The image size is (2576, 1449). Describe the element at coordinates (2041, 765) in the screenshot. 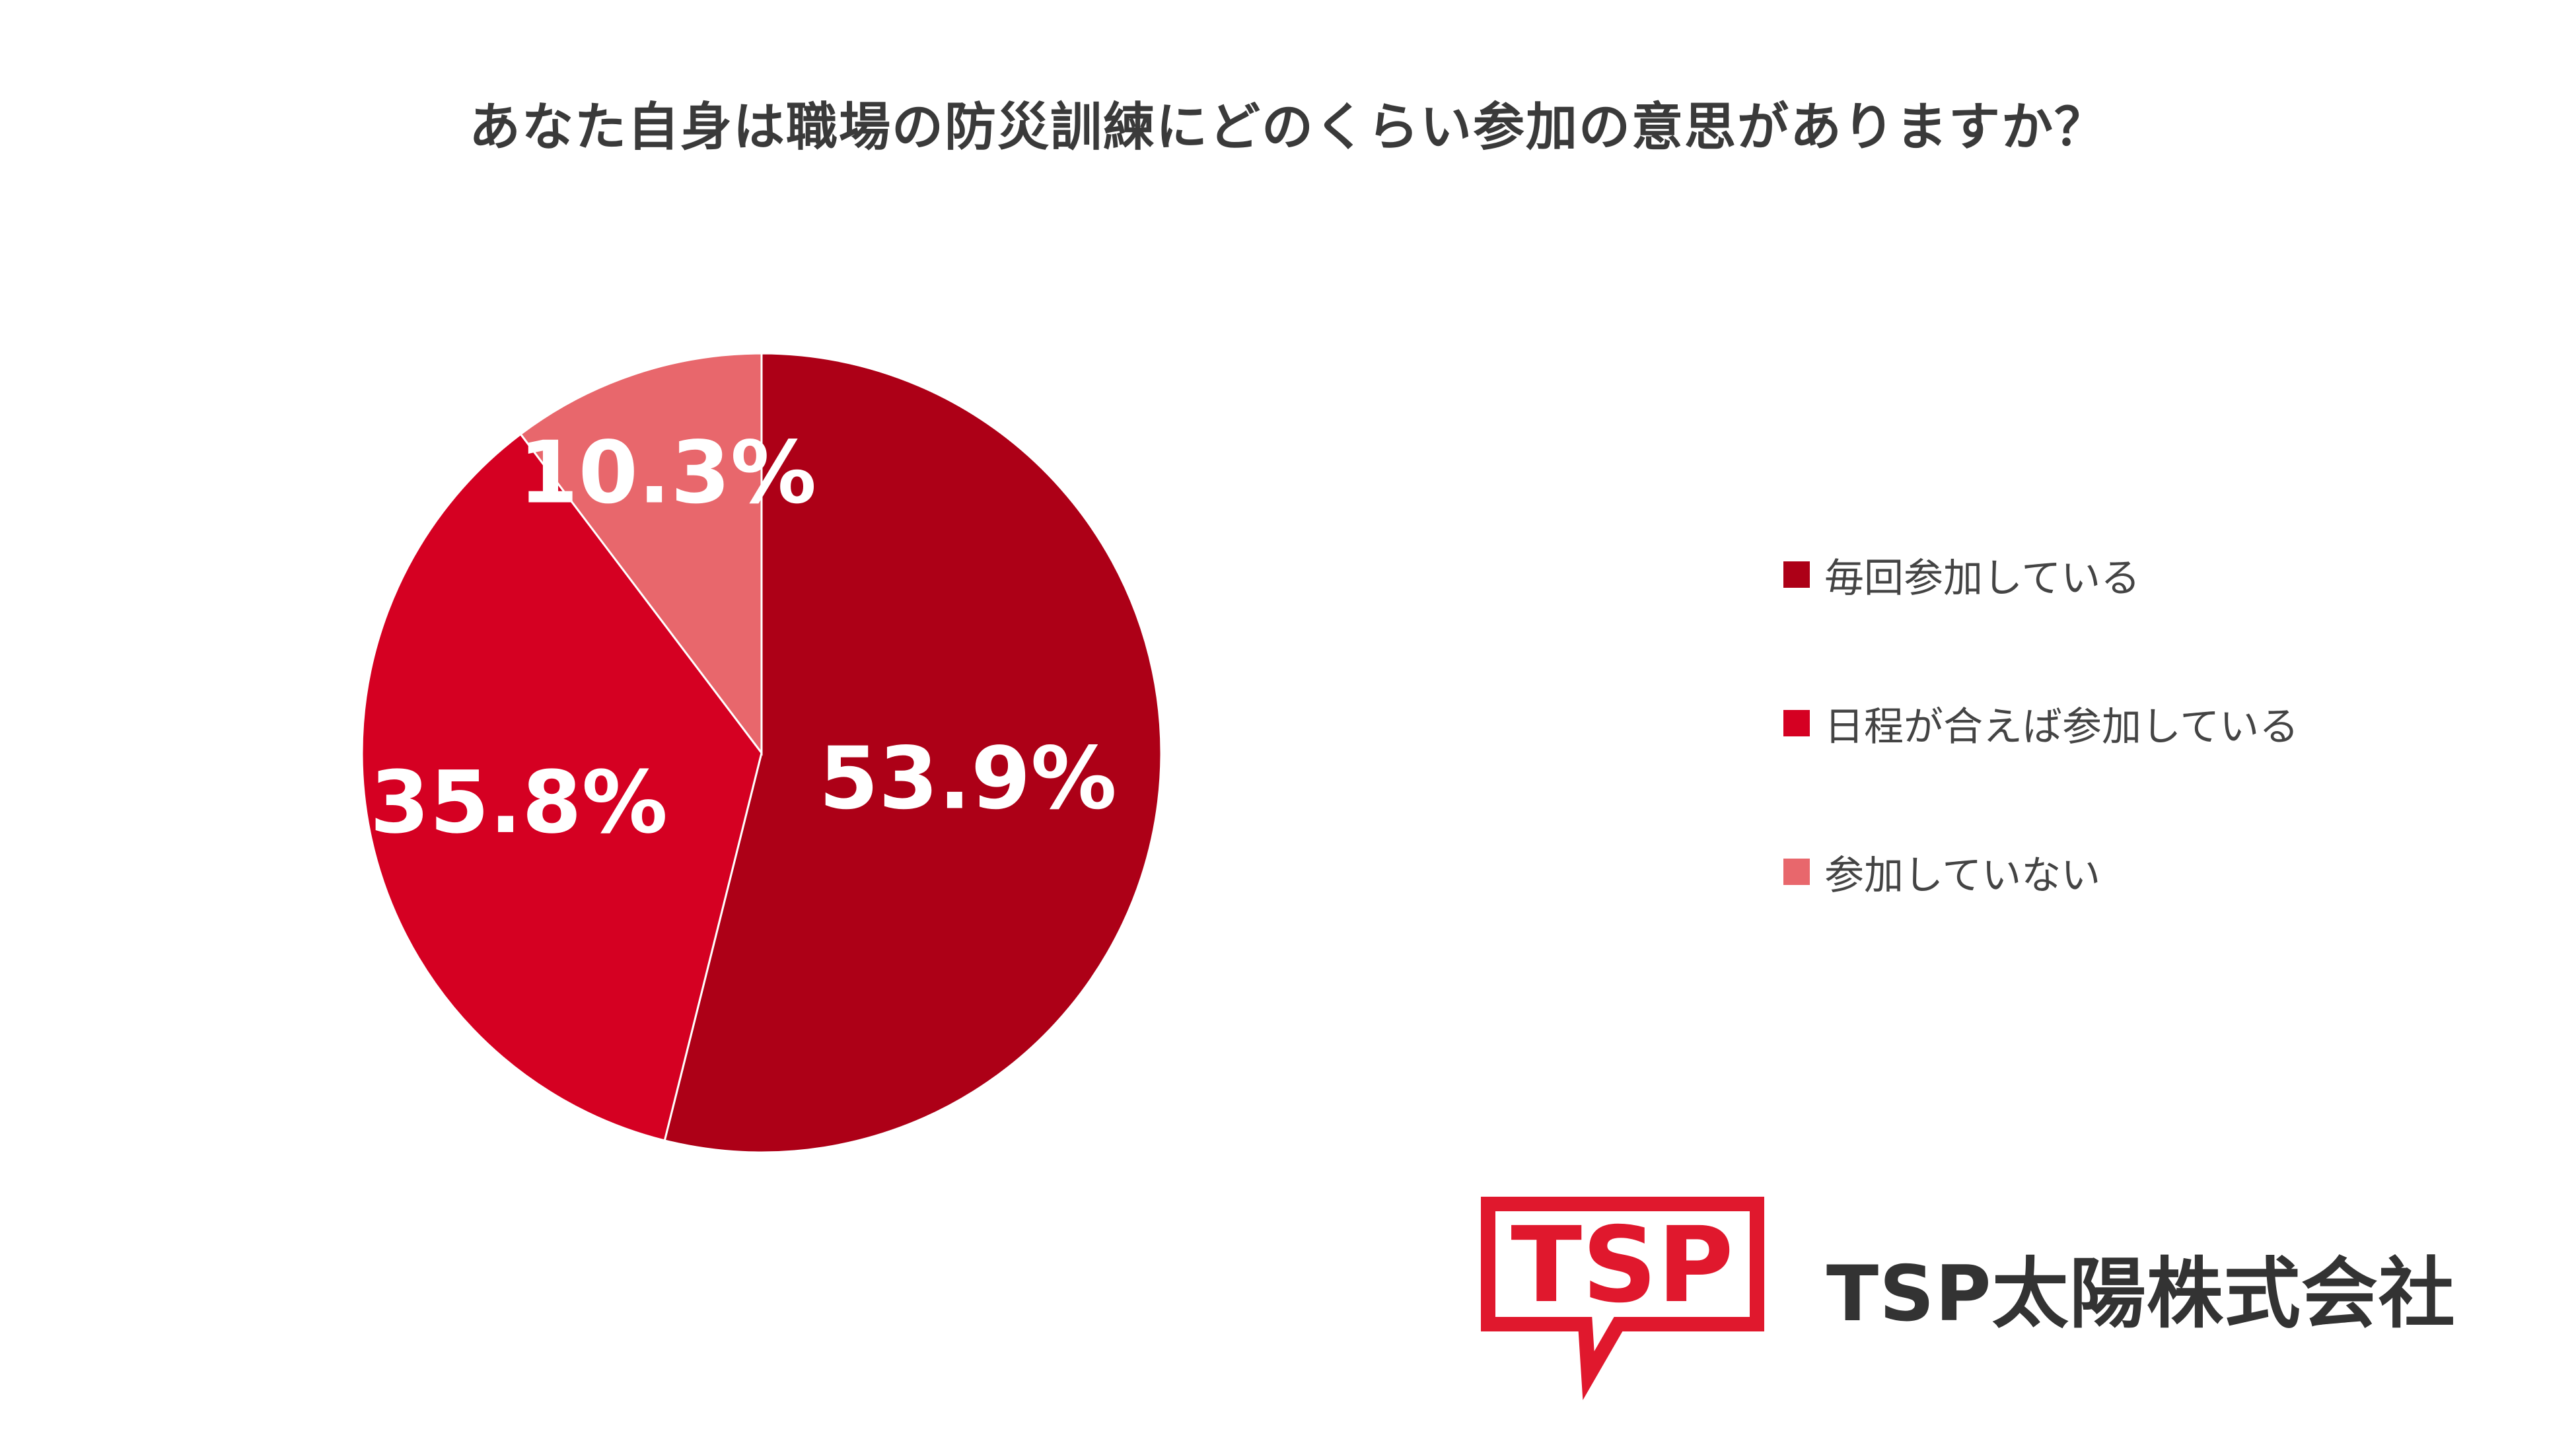

I see `chart-legend: 毎回参加している 日程が合えば参加している 参加していない` at that location.